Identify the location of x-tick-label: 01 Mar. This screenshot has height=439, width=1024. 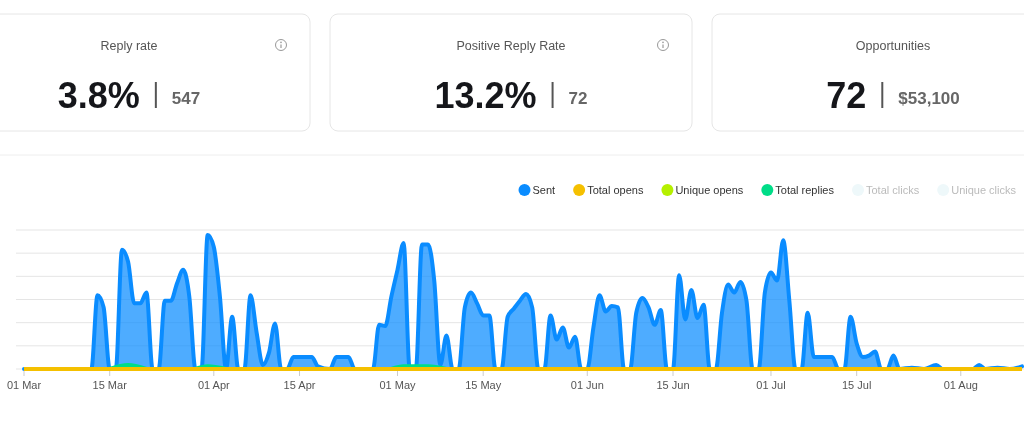
(24, 385).